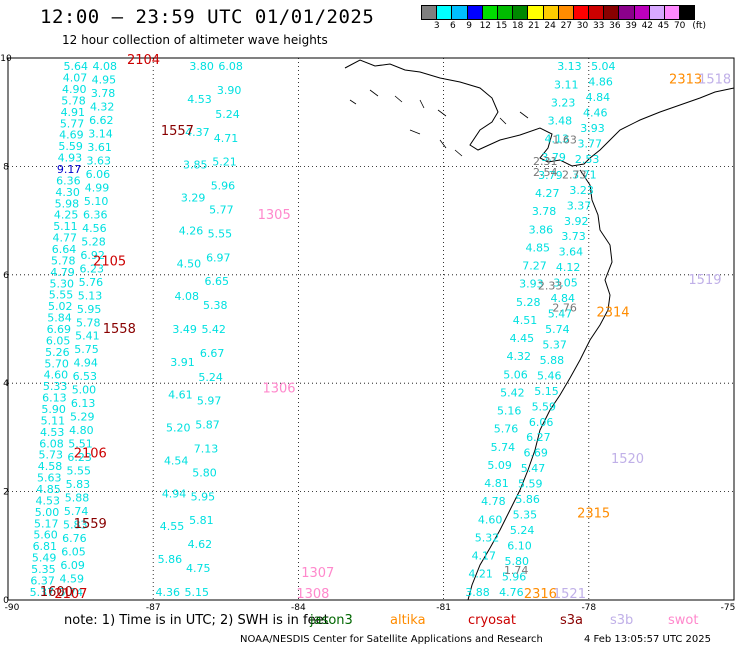  I want to click on wave-height-value: 5.17, so click(46, 523).